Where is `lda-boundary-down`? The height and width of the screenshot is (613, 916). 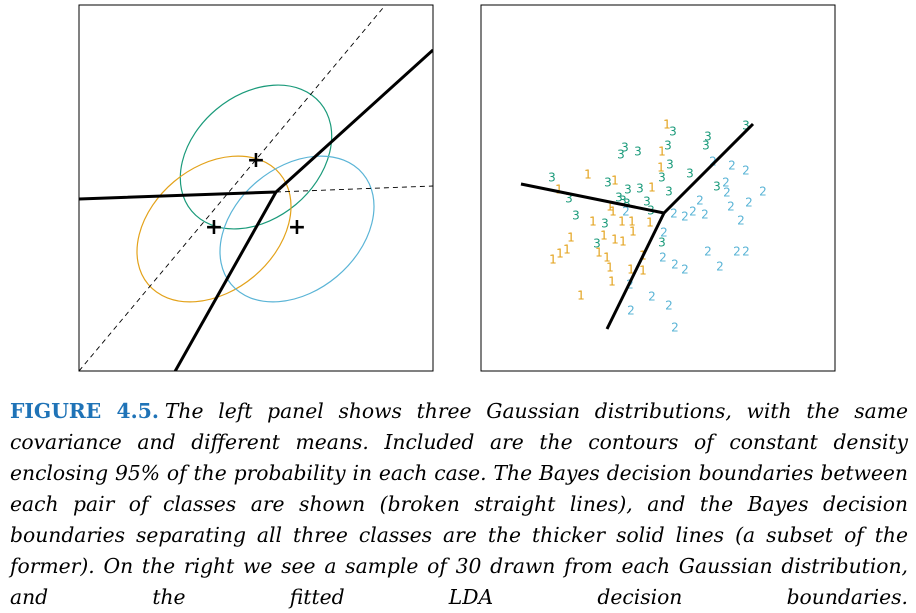
lda-boundary-down is located at coordinates (635, 271).